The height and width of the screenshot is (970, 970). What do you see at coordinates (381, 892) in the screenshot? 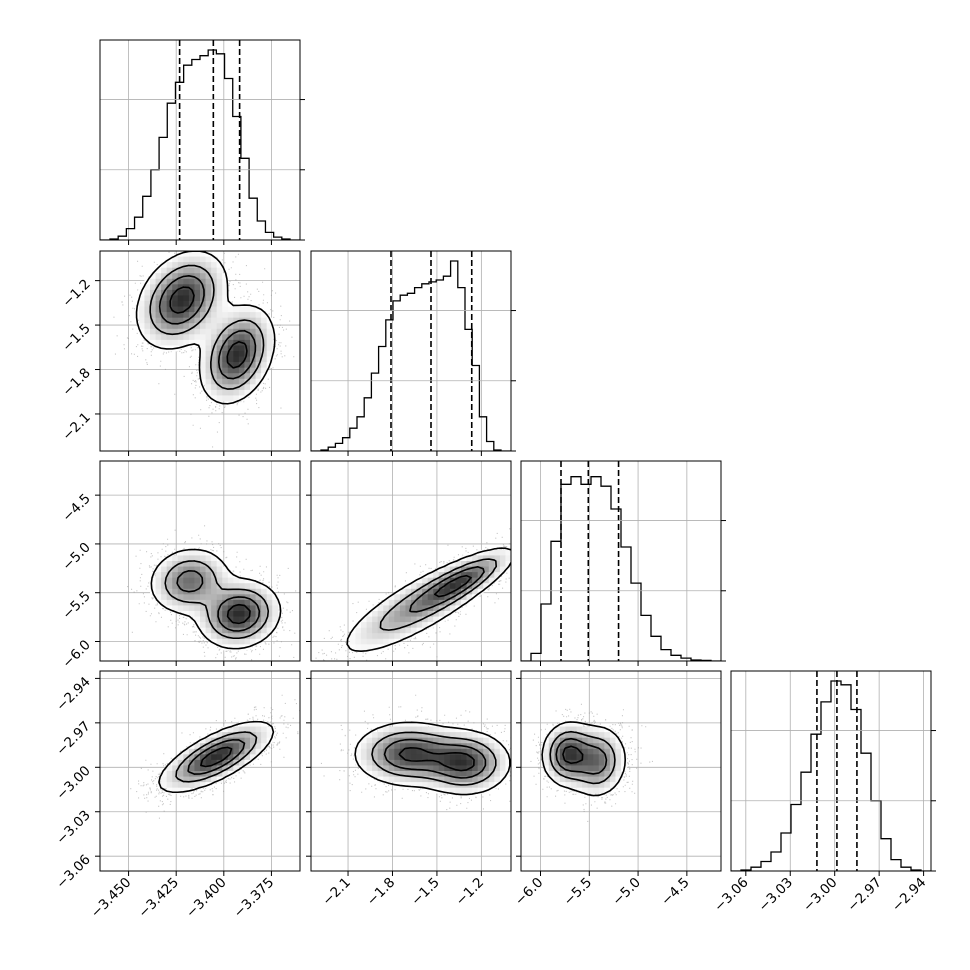
I see `x-tick-label: −1.8` at bounding box center [381, 892].